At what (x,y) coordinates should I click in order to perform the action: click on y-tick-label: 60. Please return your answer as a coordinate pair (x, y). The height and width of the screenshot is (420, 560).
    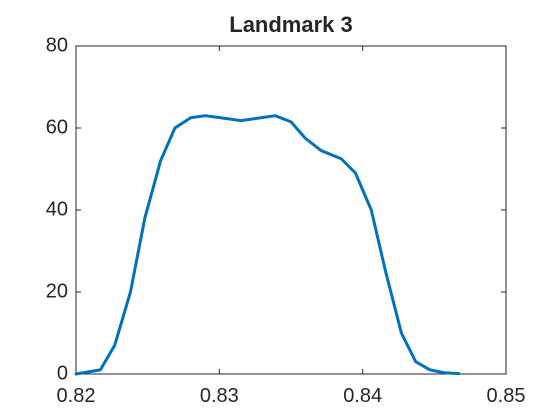
    Looking at the image, I should click on (57, 127).